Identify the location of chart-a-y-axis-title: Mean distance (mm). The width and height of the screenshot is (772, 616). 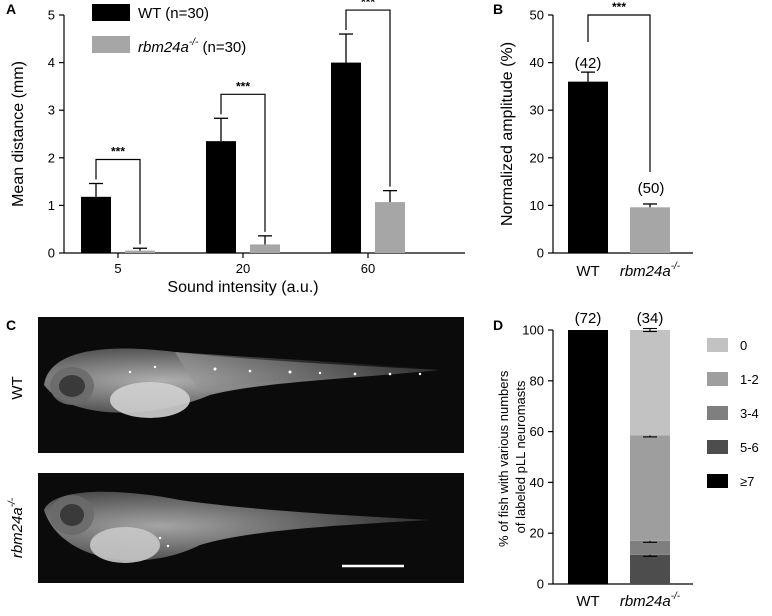
(18, 134).